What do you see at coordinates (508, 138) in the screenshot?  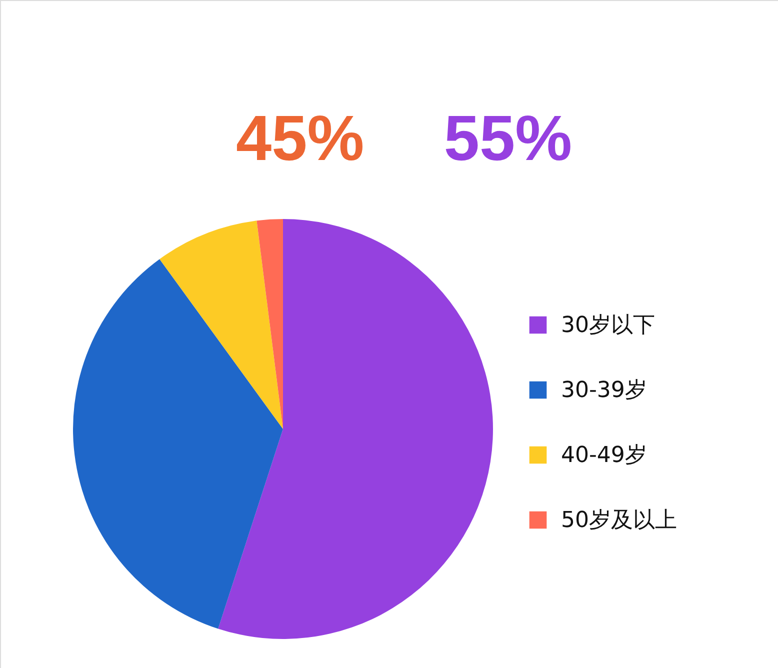 I see `text: 55%` at bounding box center [508, 138].